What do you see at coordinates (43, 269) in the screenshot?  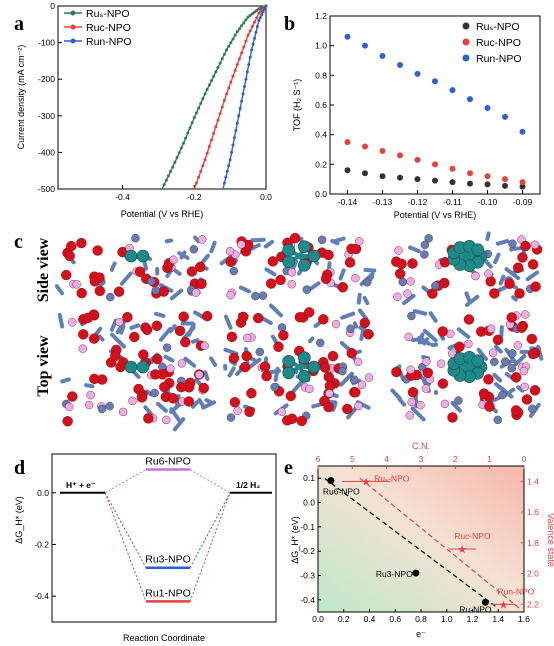 I see `row-label-side-view: Side view` at bounding box center [43, 269].